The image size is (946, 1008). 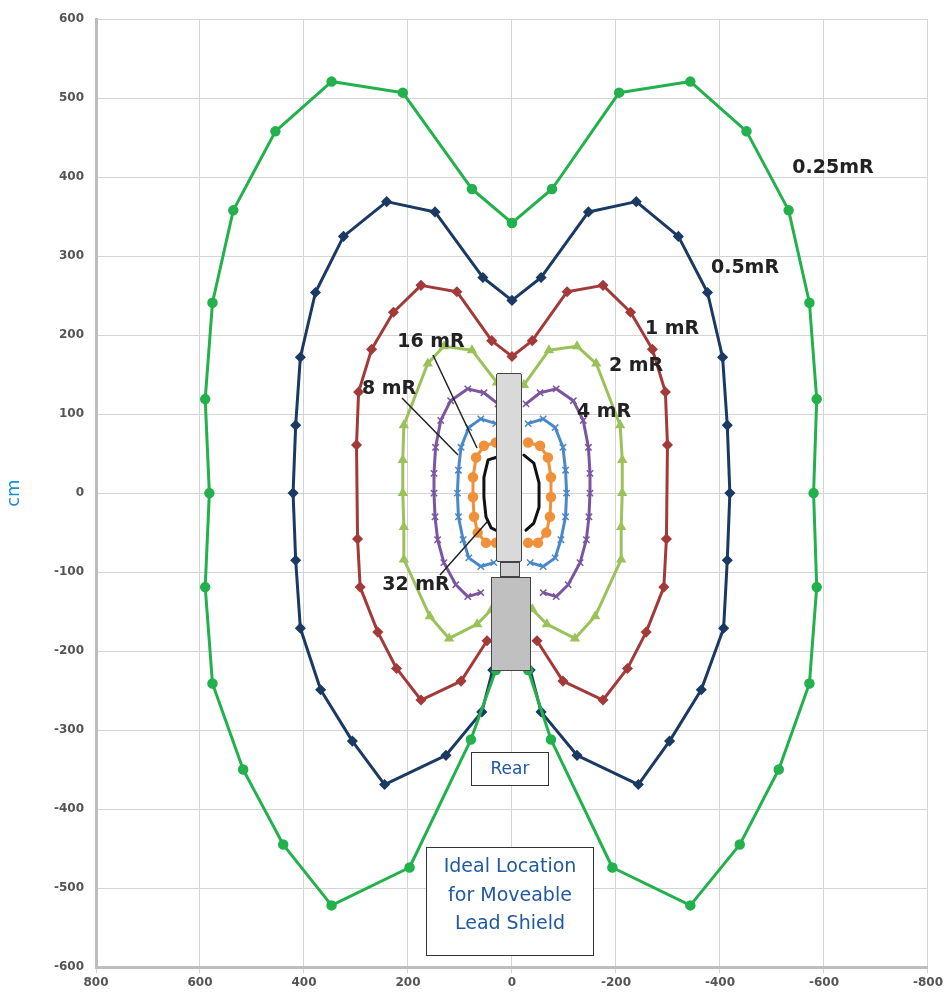 What do you see at coordinates (79, 492) in the screenshot?
I see `y-tick-label: 0` at bounding box center [79, 492].